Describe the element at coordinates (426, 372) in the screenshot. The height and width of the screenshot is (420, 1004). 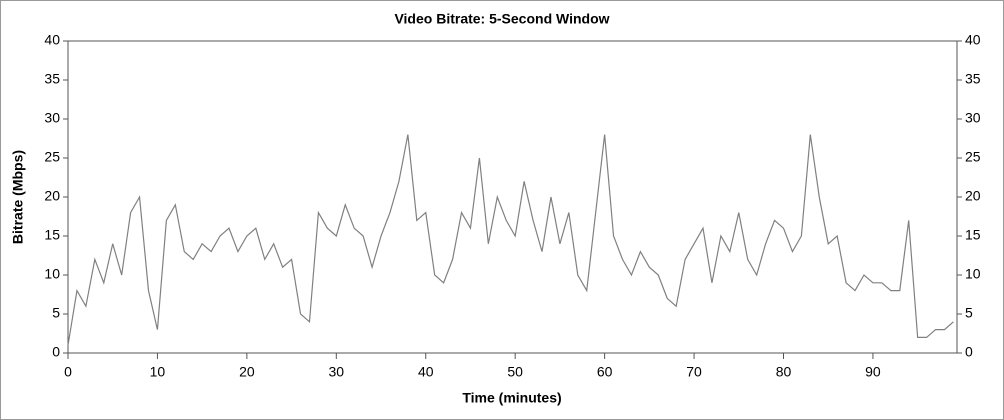
I see `x-tick-label: 40` at that location.